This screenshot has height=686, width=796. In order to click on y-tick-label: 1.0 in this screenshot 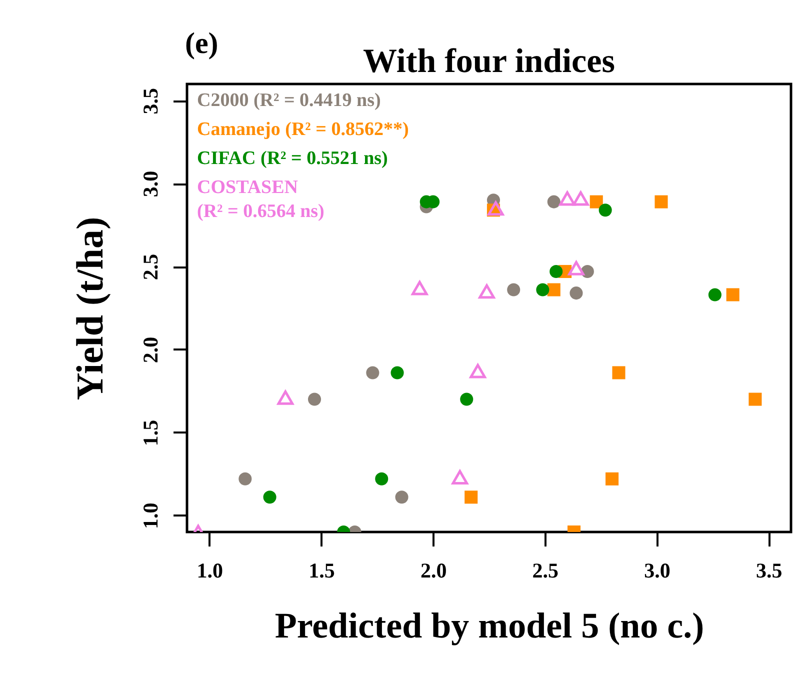, I will do `click(150, 516)`.